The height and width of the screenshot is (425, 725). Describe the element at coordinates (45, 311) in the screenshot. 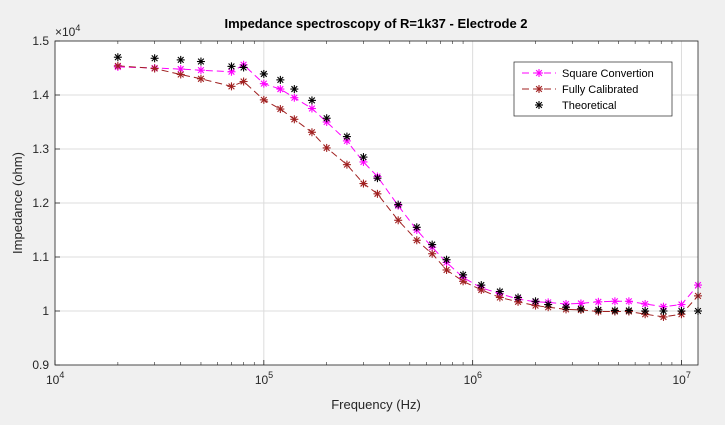

I see `y-tick-label: 1` at that location.